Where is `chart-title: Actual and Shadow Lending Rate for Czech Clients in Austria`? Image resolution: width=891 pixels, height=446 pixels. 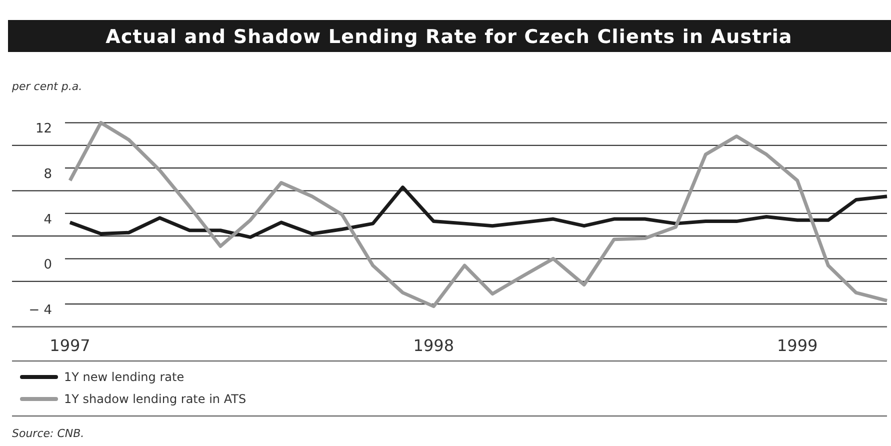 chart-title: Actual and Shadow Lending Rate for Czech Clients in Austria is located at coordinates (449, 37).